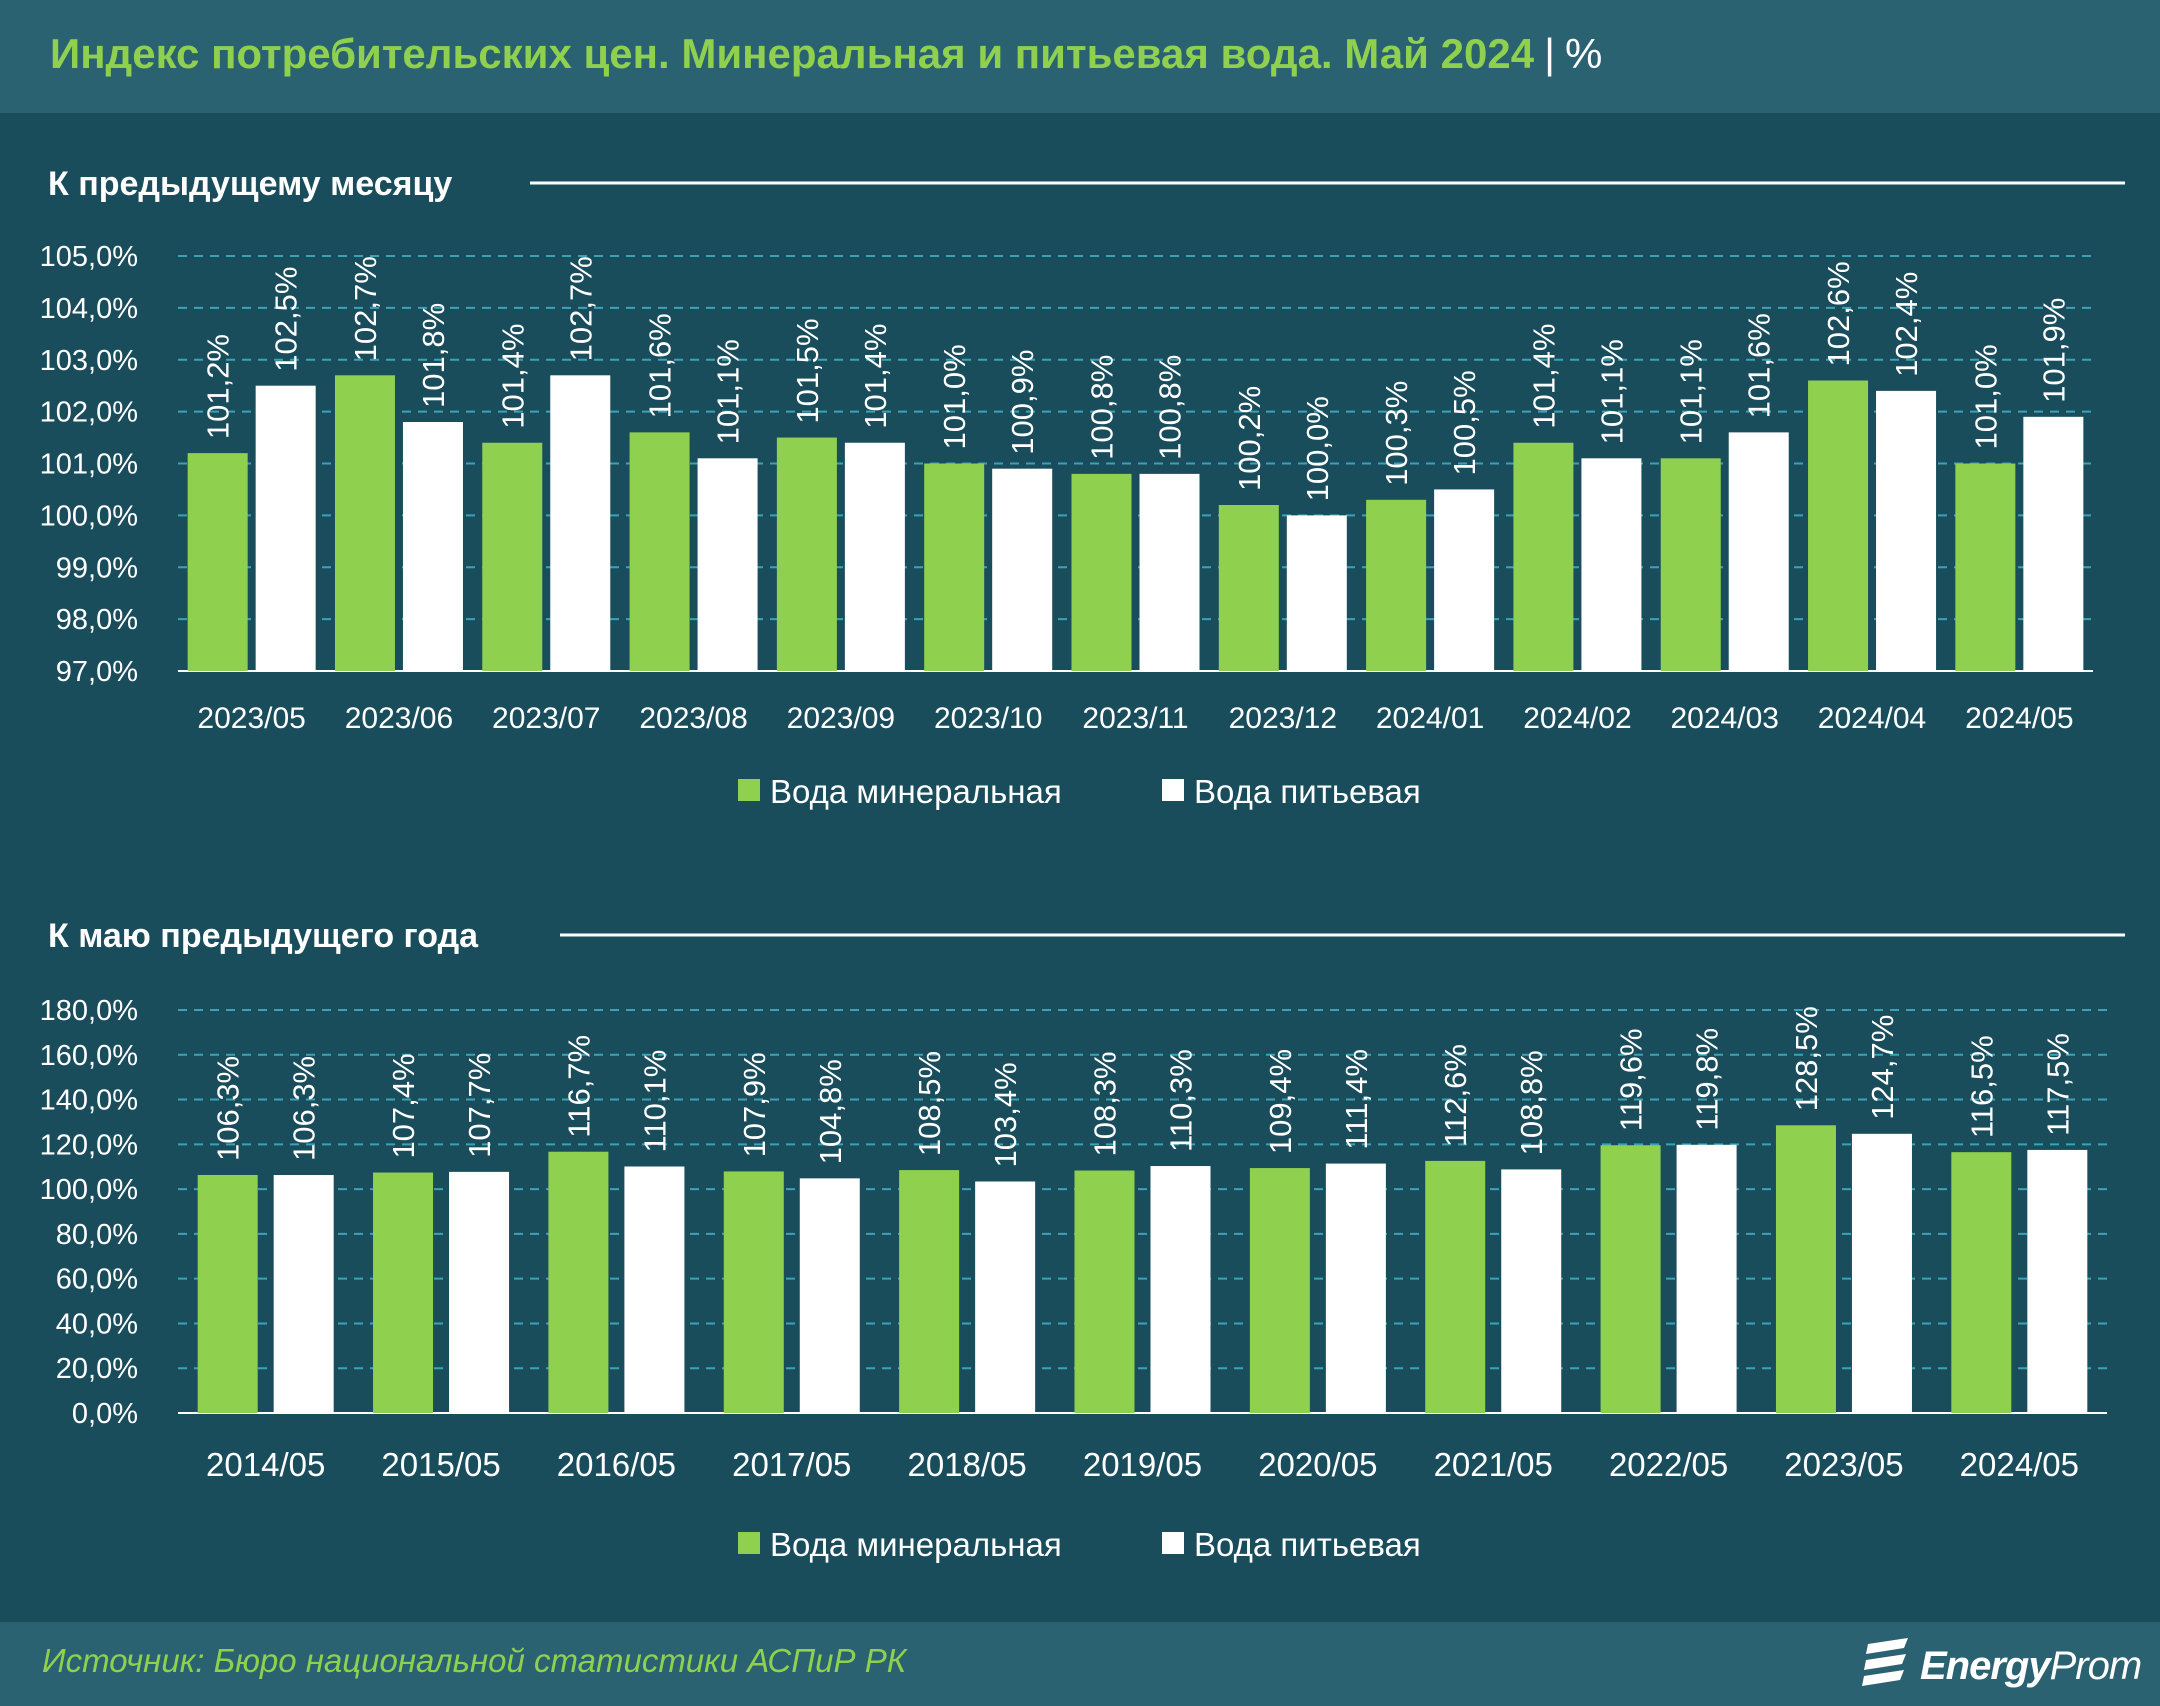  I want to click on data-label: 116,7%, so click(578, 1086).